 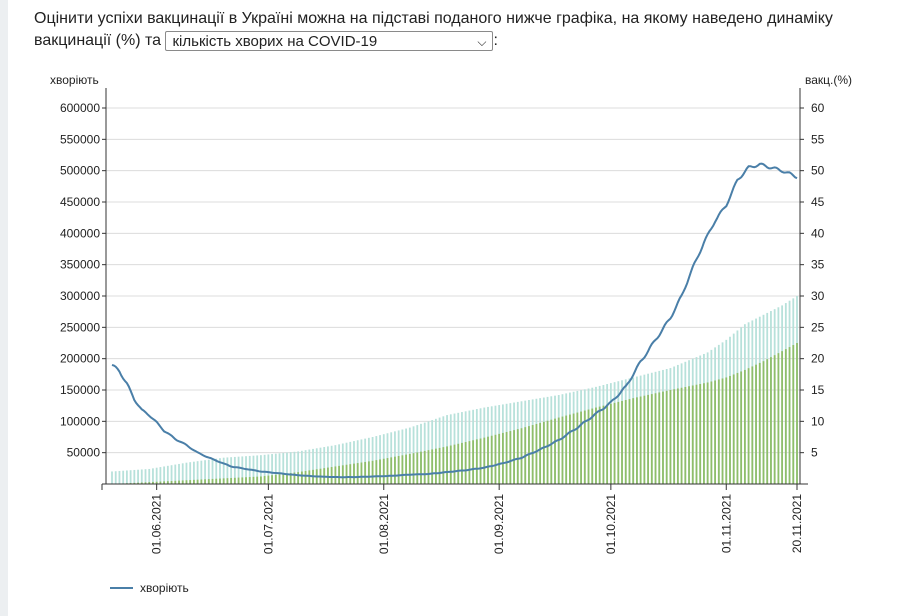 What do you see at coordinates (818, 171) in the screenshot?
I see `y-right-tick-label: 50` at bounding box center [818, 171].